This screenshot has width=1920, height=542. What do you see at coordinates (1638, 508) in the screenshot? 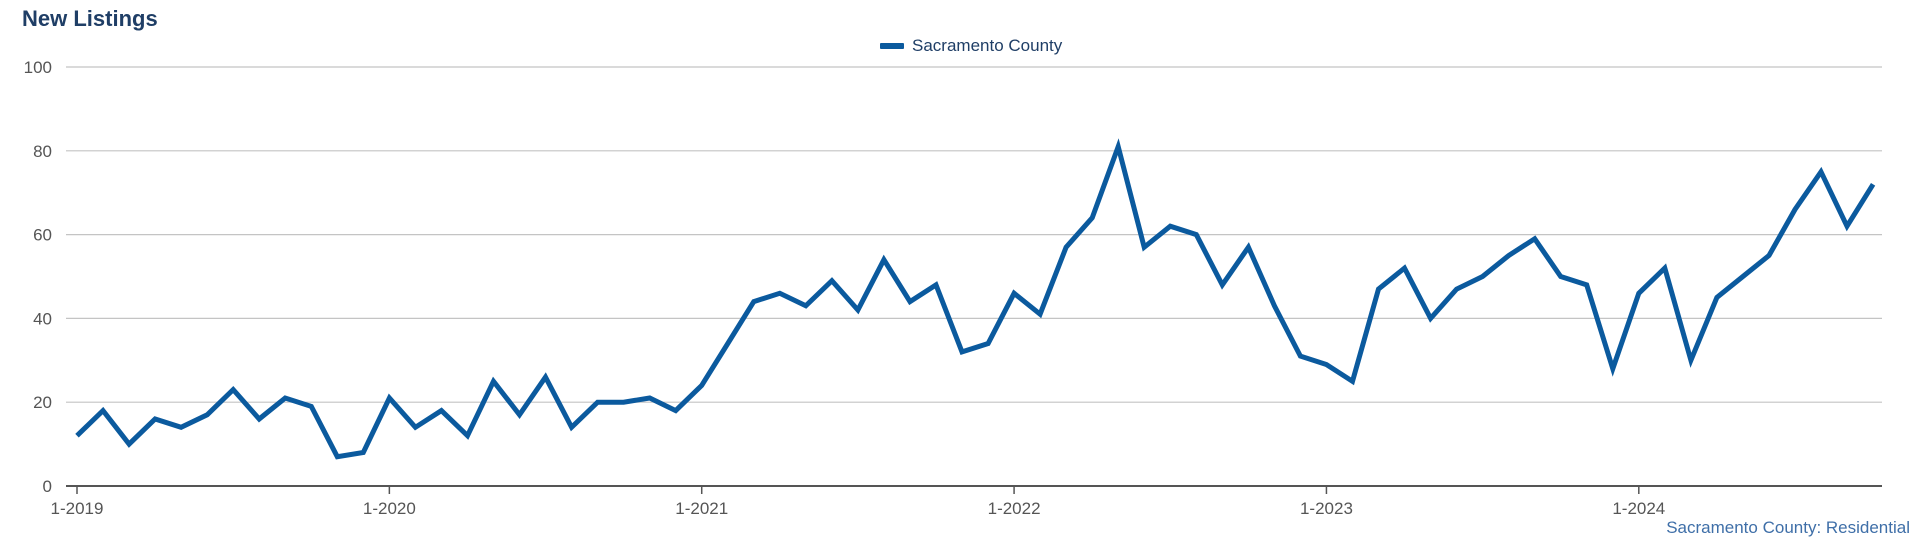
I see `x-tick-label: 1-2024` at bounding box center [1638, 508].